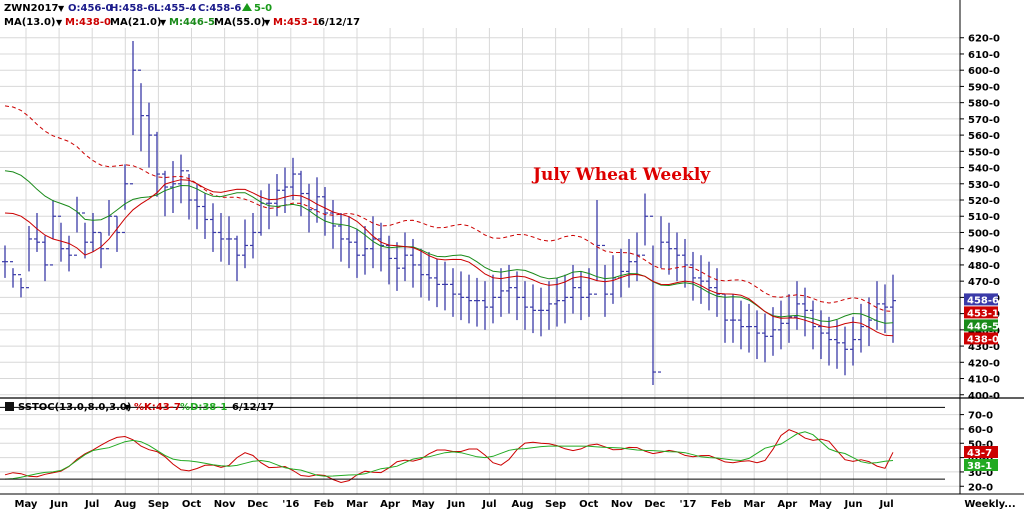 This screenshot has height=512, width=1024. What do you see at coordinates (981, 299) in the screenshot?
I see `price-value-label: 458-6` at bounding box center [981, 299].